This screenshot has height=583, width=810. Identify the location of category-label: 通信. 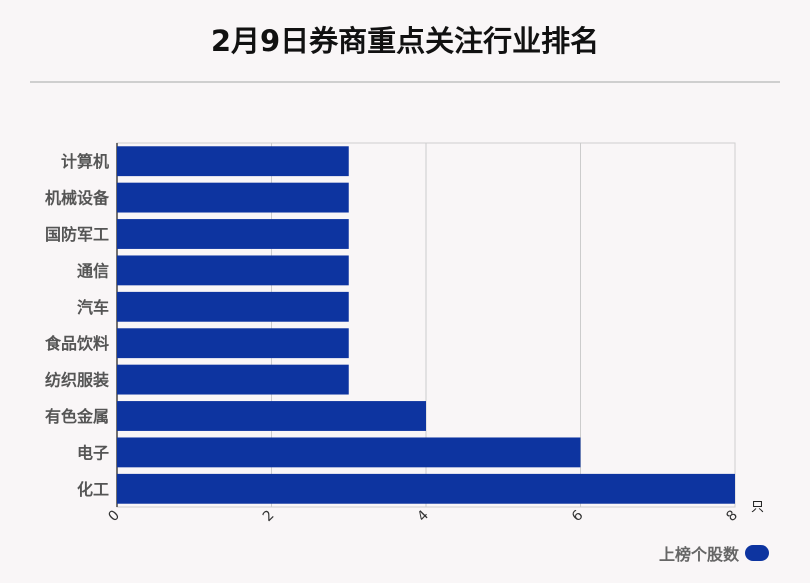
(93, 270).